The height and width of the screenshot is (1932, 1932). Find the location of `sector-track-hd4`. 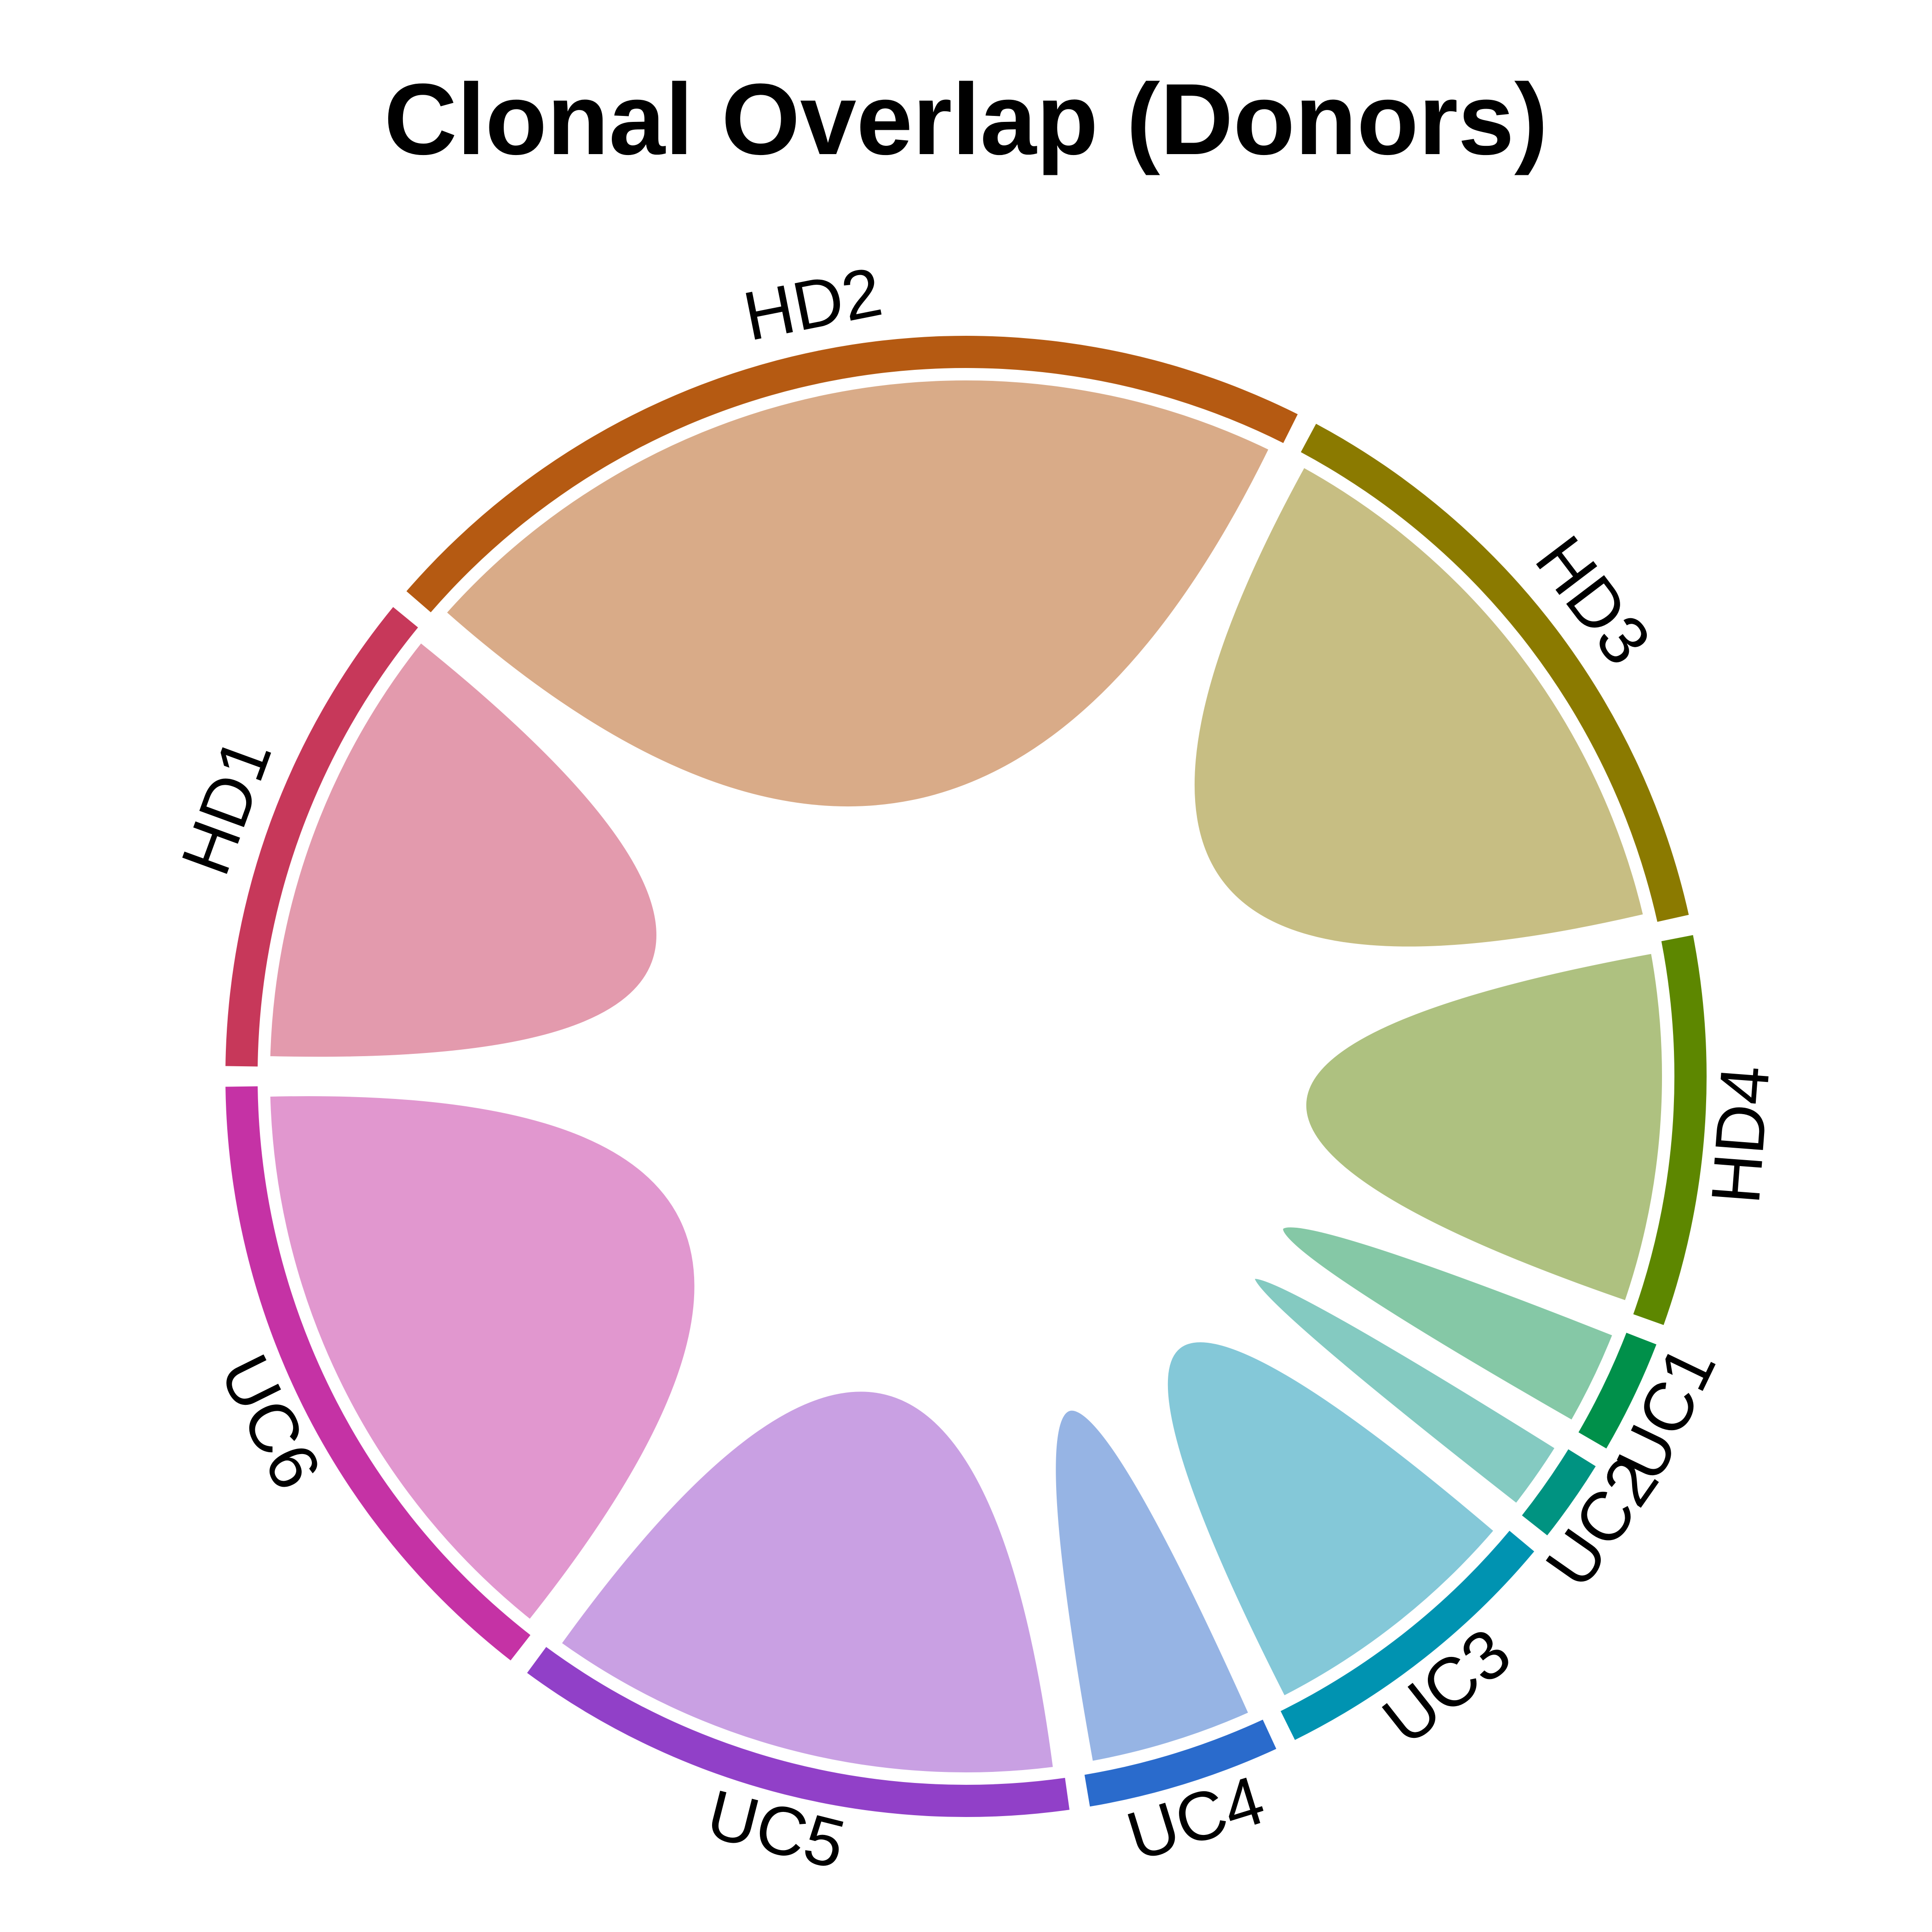

sector-track-hd4 is located at coordinates (1670, 1130).